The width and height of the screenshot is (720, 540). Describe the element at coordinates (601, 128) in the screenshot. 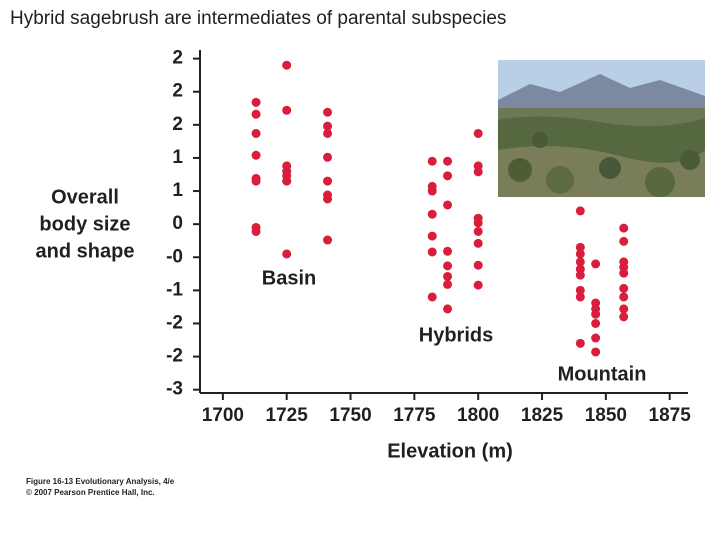

I see `photo` at that location.